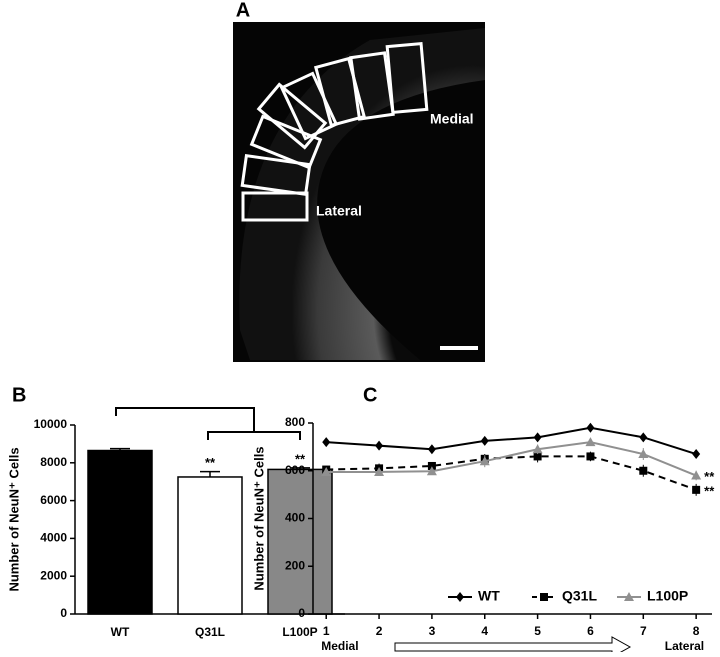  I want to click on panel-letter: C, so click(370, 395).